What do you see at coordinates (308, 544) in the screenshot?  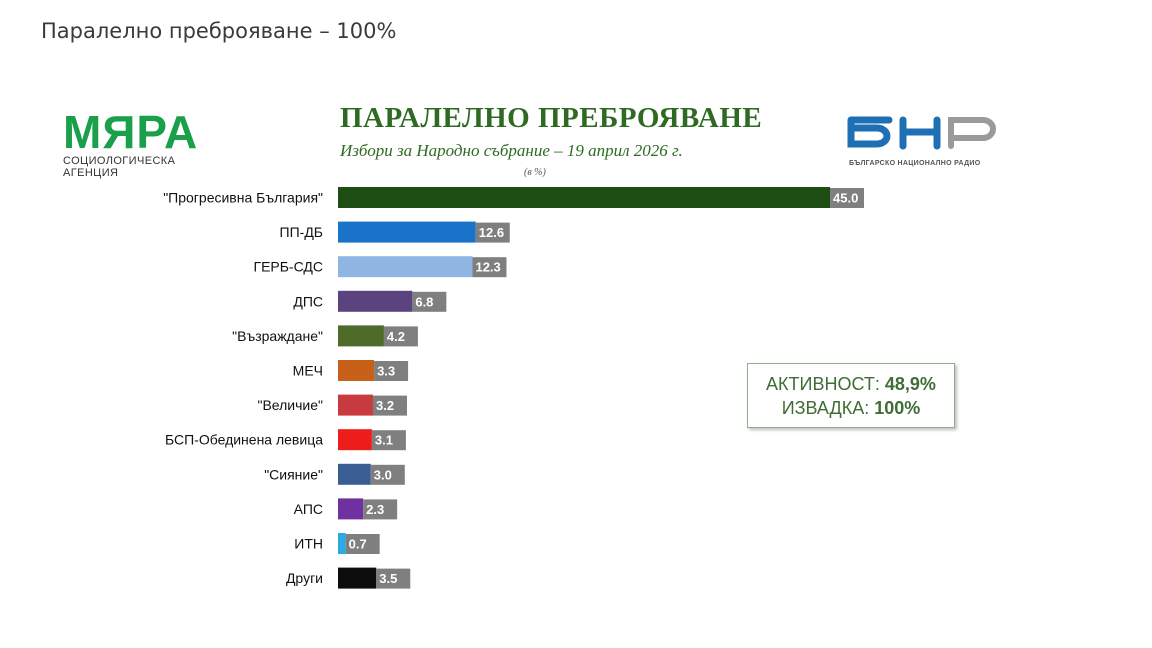 I see `category-label: ИТН` at bounding box center [308, 544].